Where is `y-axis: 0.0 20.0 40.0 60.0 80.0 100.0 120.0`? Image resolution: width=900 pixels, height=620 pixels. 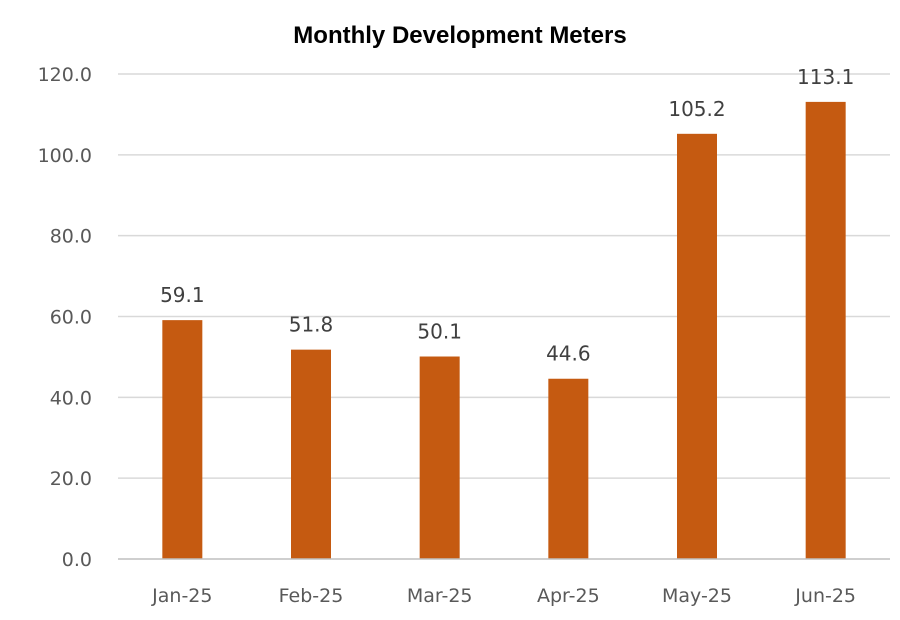
y-axis: 0.0 20.0 40.0 60.0 80.0 100.0 120.0 is located at coordinates (65, 317).